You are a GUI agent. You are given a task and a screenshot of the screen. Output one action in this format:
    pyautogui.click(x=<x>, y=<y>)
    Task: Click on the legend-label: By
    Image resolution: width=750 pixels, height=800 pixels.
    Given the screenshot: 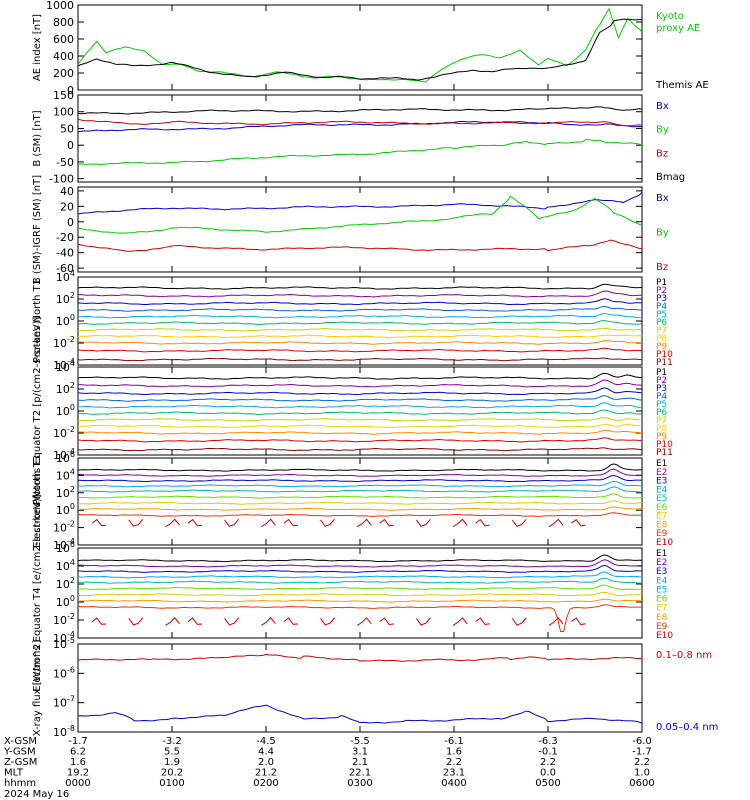 What is the action you would take?
    pyautogui.click(x=662, y=130)
    